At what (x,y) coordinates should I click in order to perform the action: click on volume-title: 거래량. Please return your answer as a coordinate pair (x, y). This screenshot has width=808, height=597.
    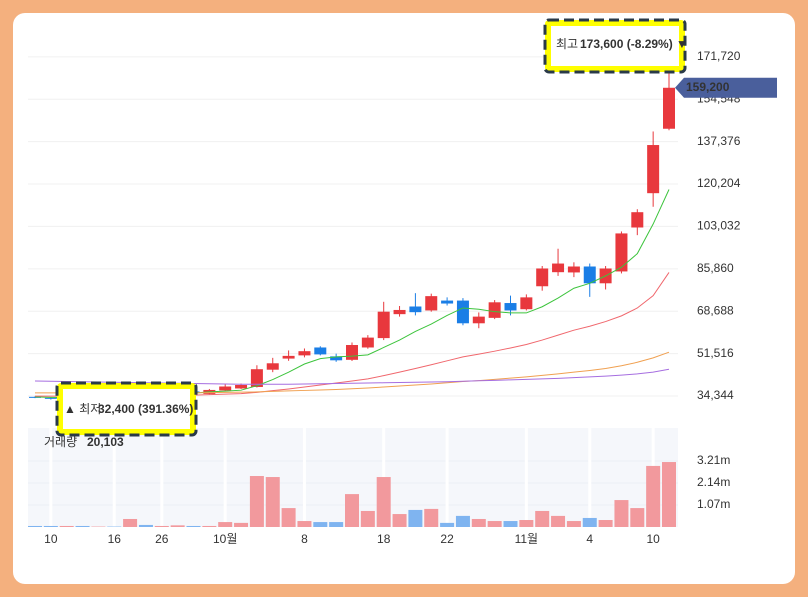
    Looking at the image, I should click on (60, 442).